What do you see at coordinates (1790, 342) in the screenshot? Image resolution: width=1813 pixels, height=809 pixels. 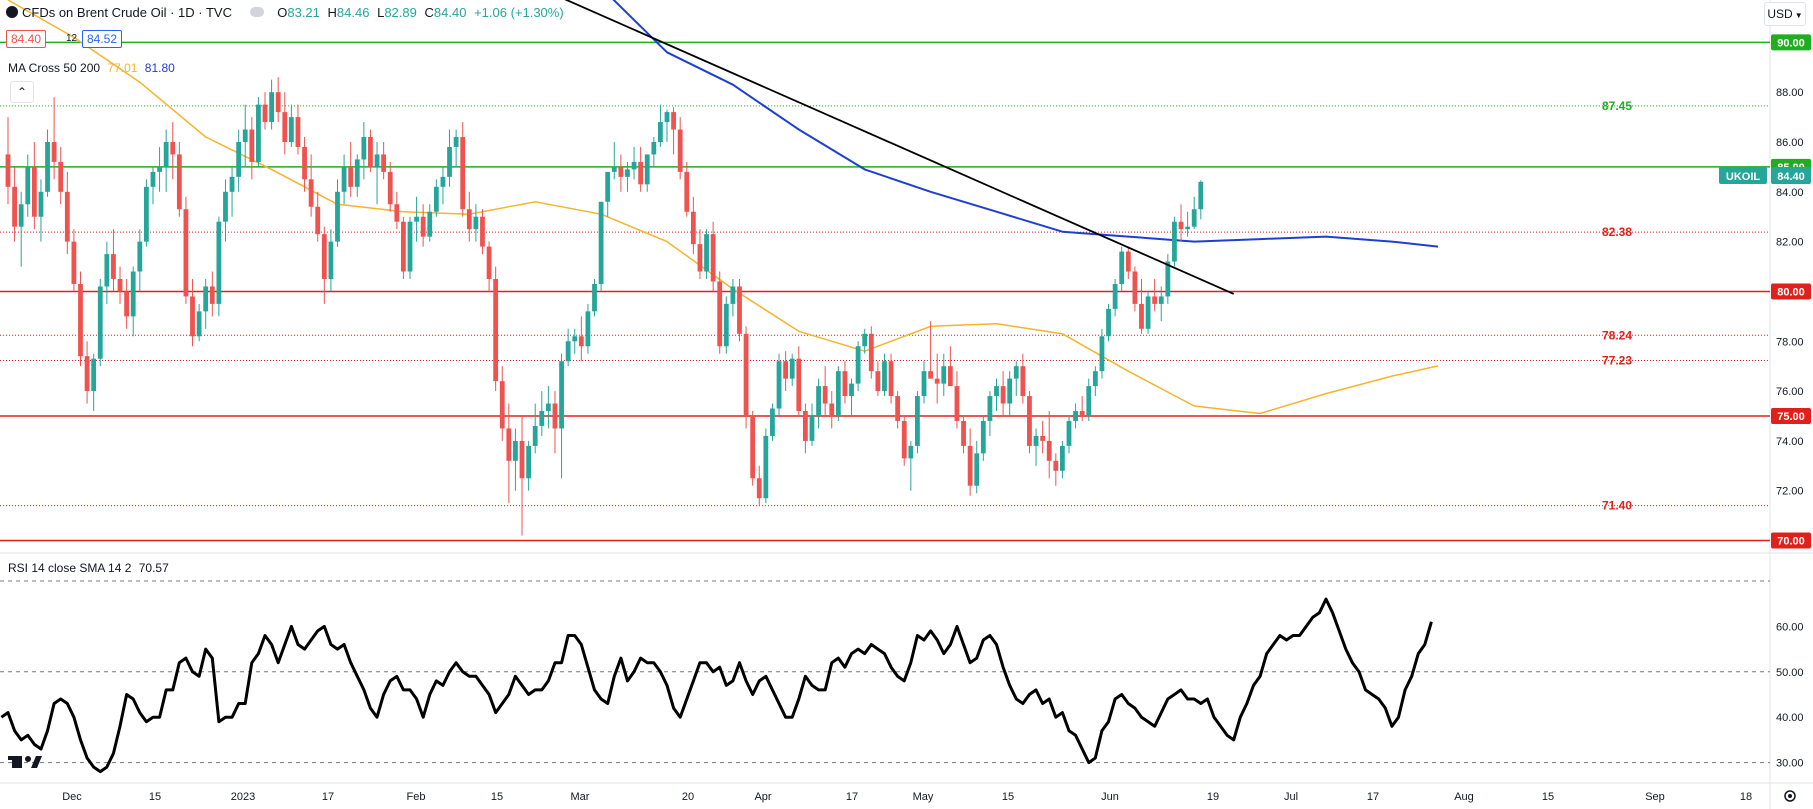 I see `price-tick-3: 78.00` at bounding box center [1790, 342].